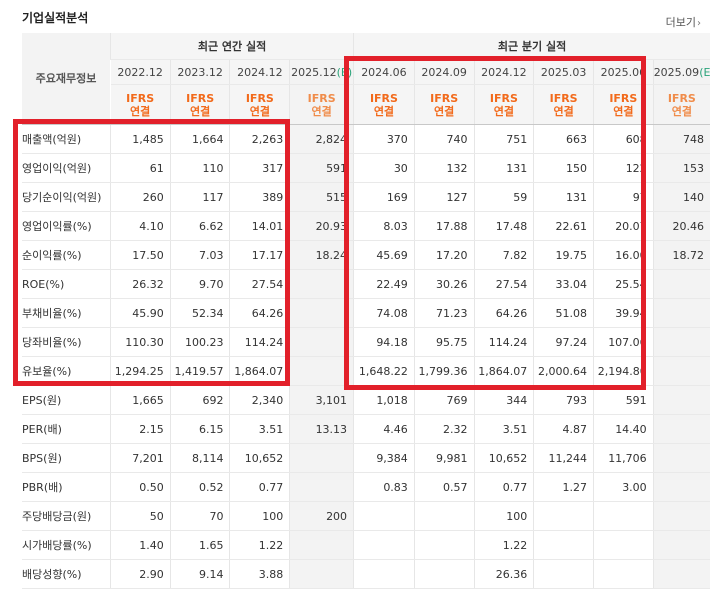  Describe the element at coordinates (503, 255) in the screenshot. I see `table-cell: 7.82` at that location.